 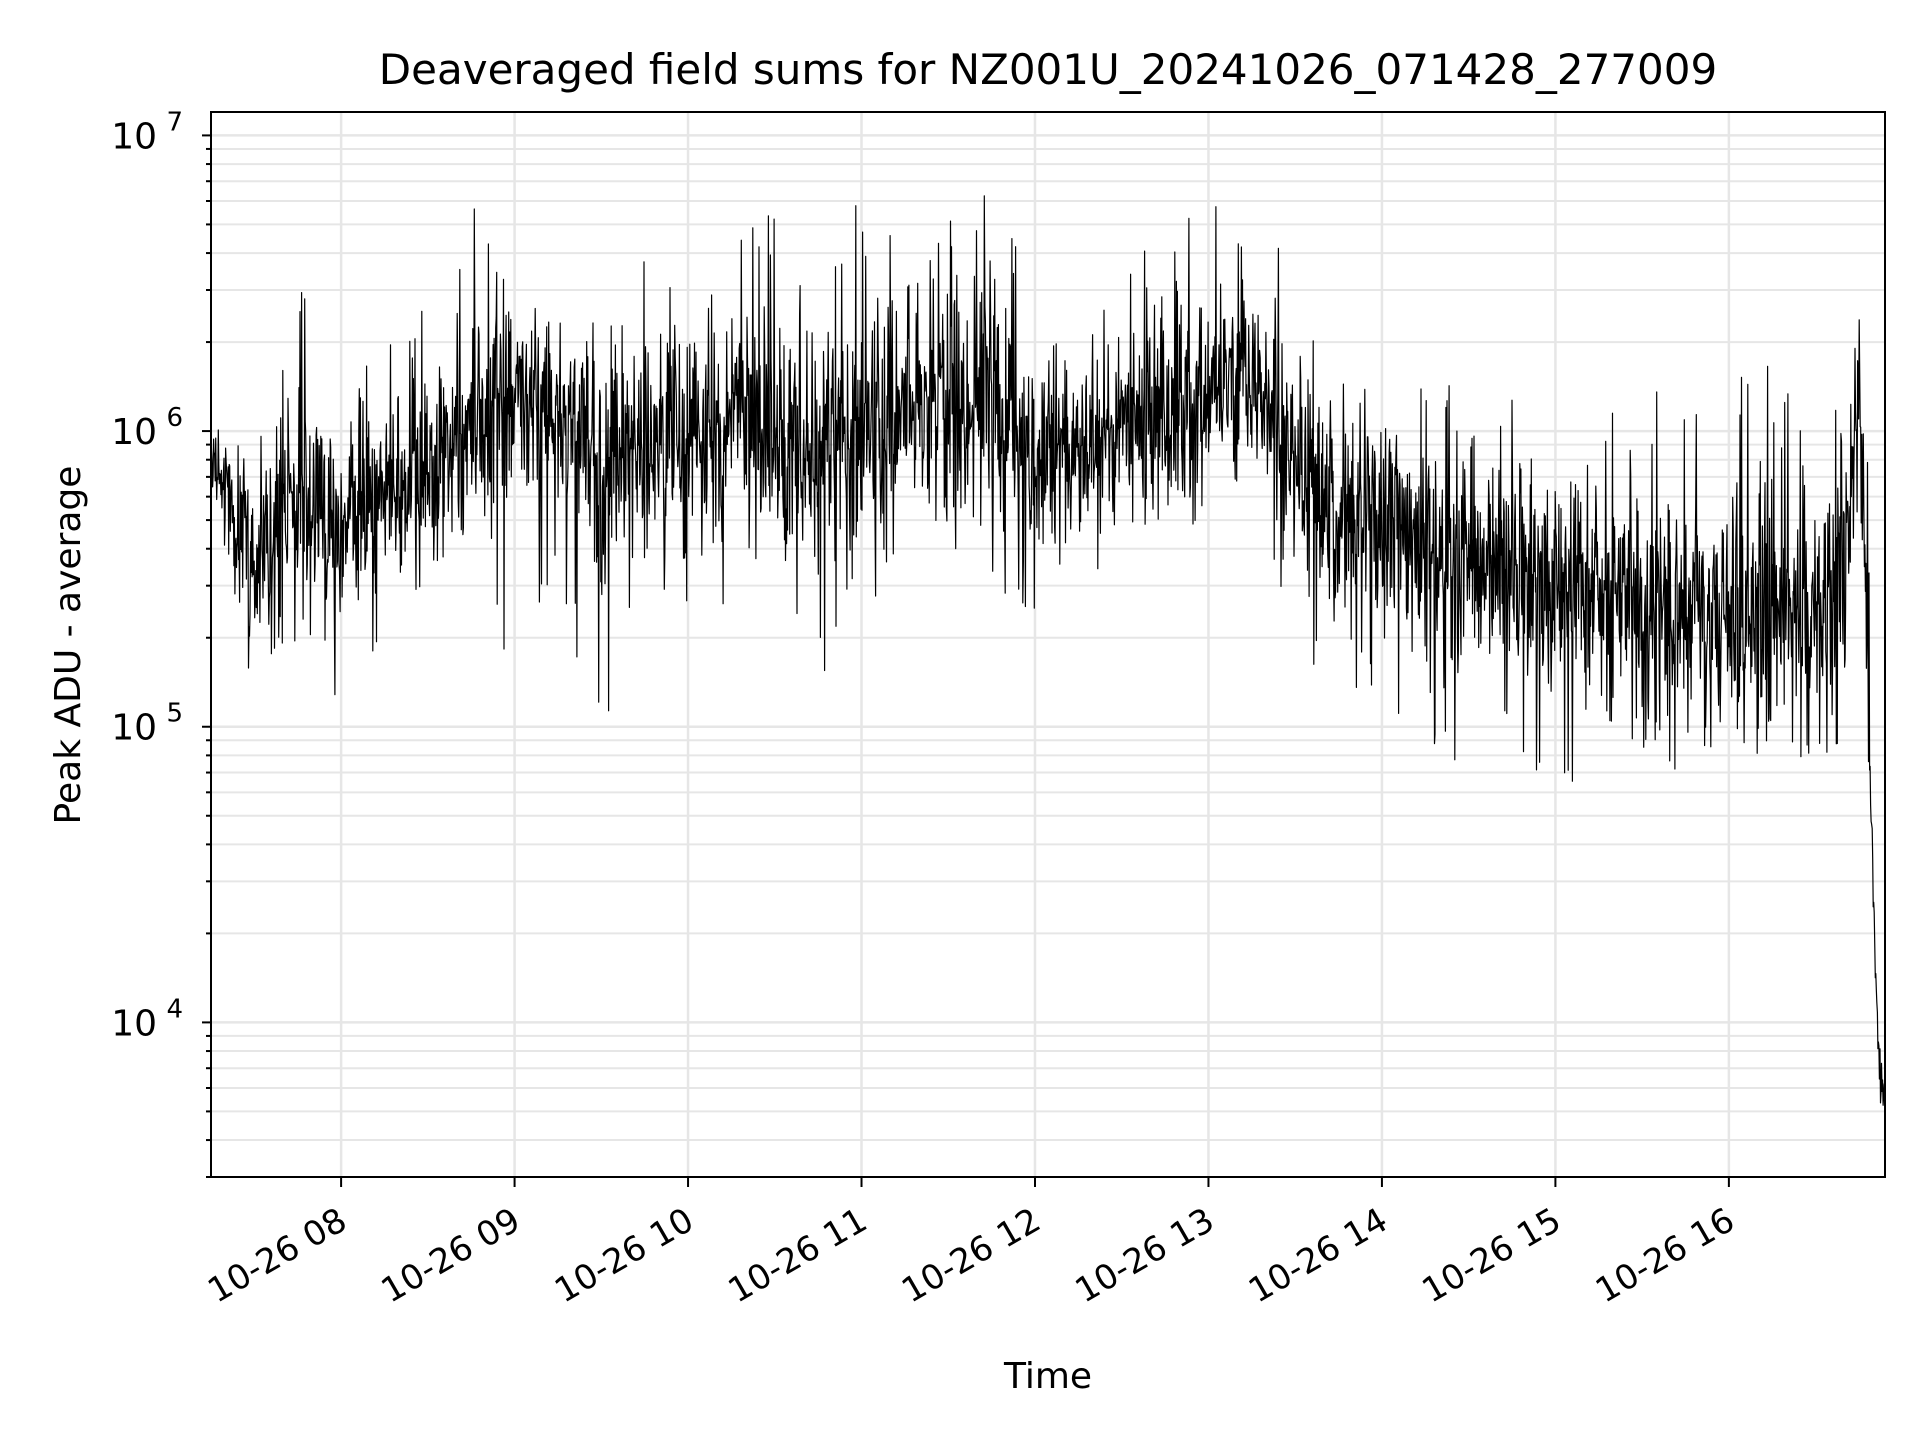 I want to click on x-axis-label: Time, so click(x=1047, y=1376).